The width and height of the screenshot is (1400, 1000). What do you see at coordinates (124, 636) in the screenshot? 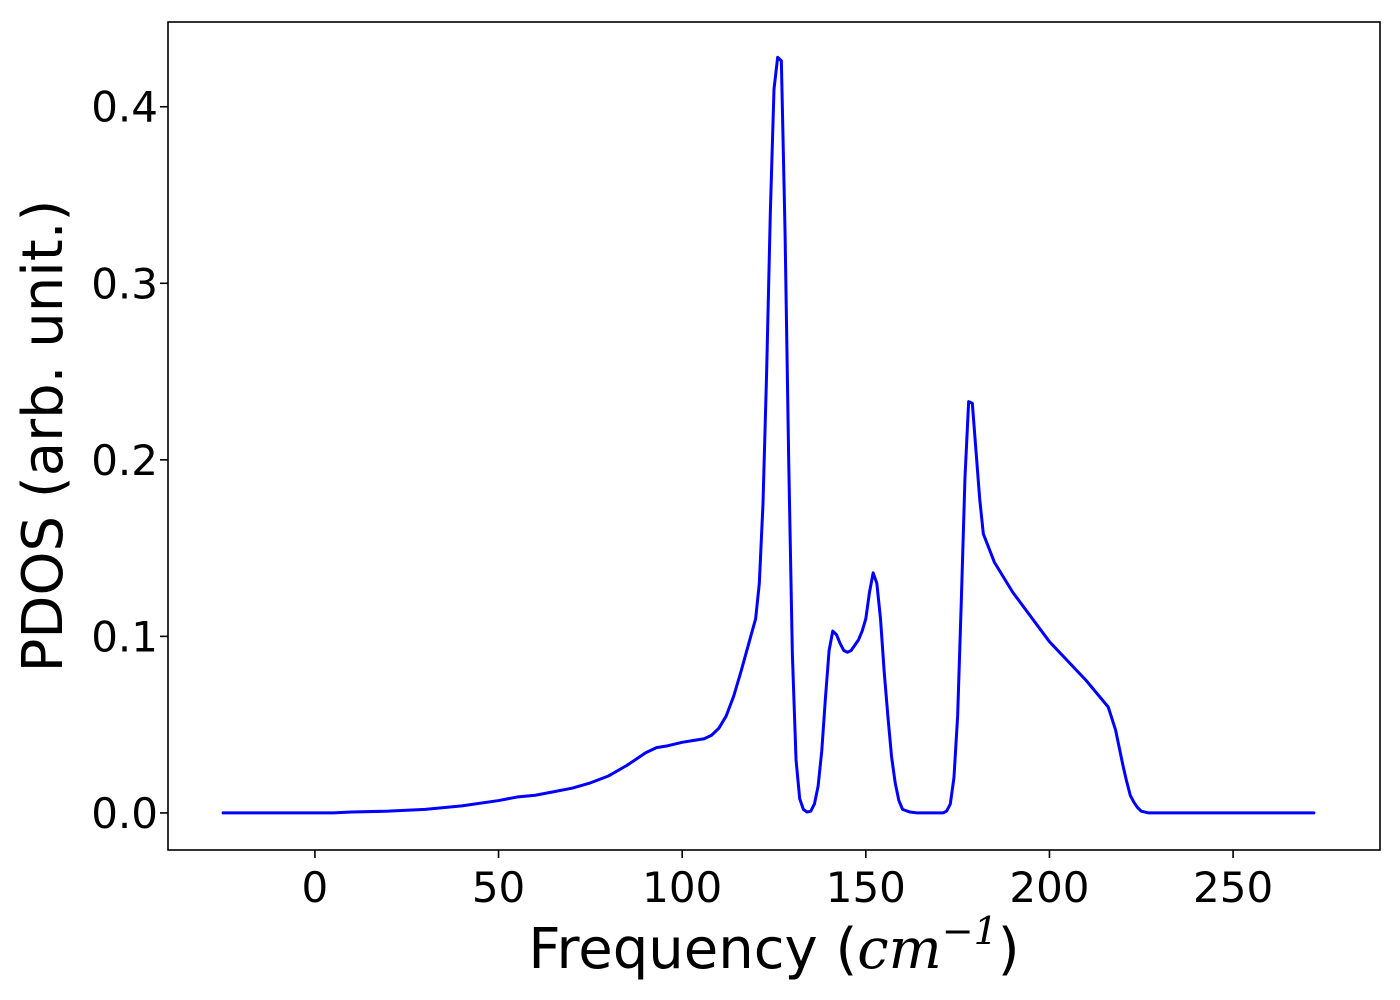
I see `y-tick-label: 0.1` at bounding box center [124, 636].